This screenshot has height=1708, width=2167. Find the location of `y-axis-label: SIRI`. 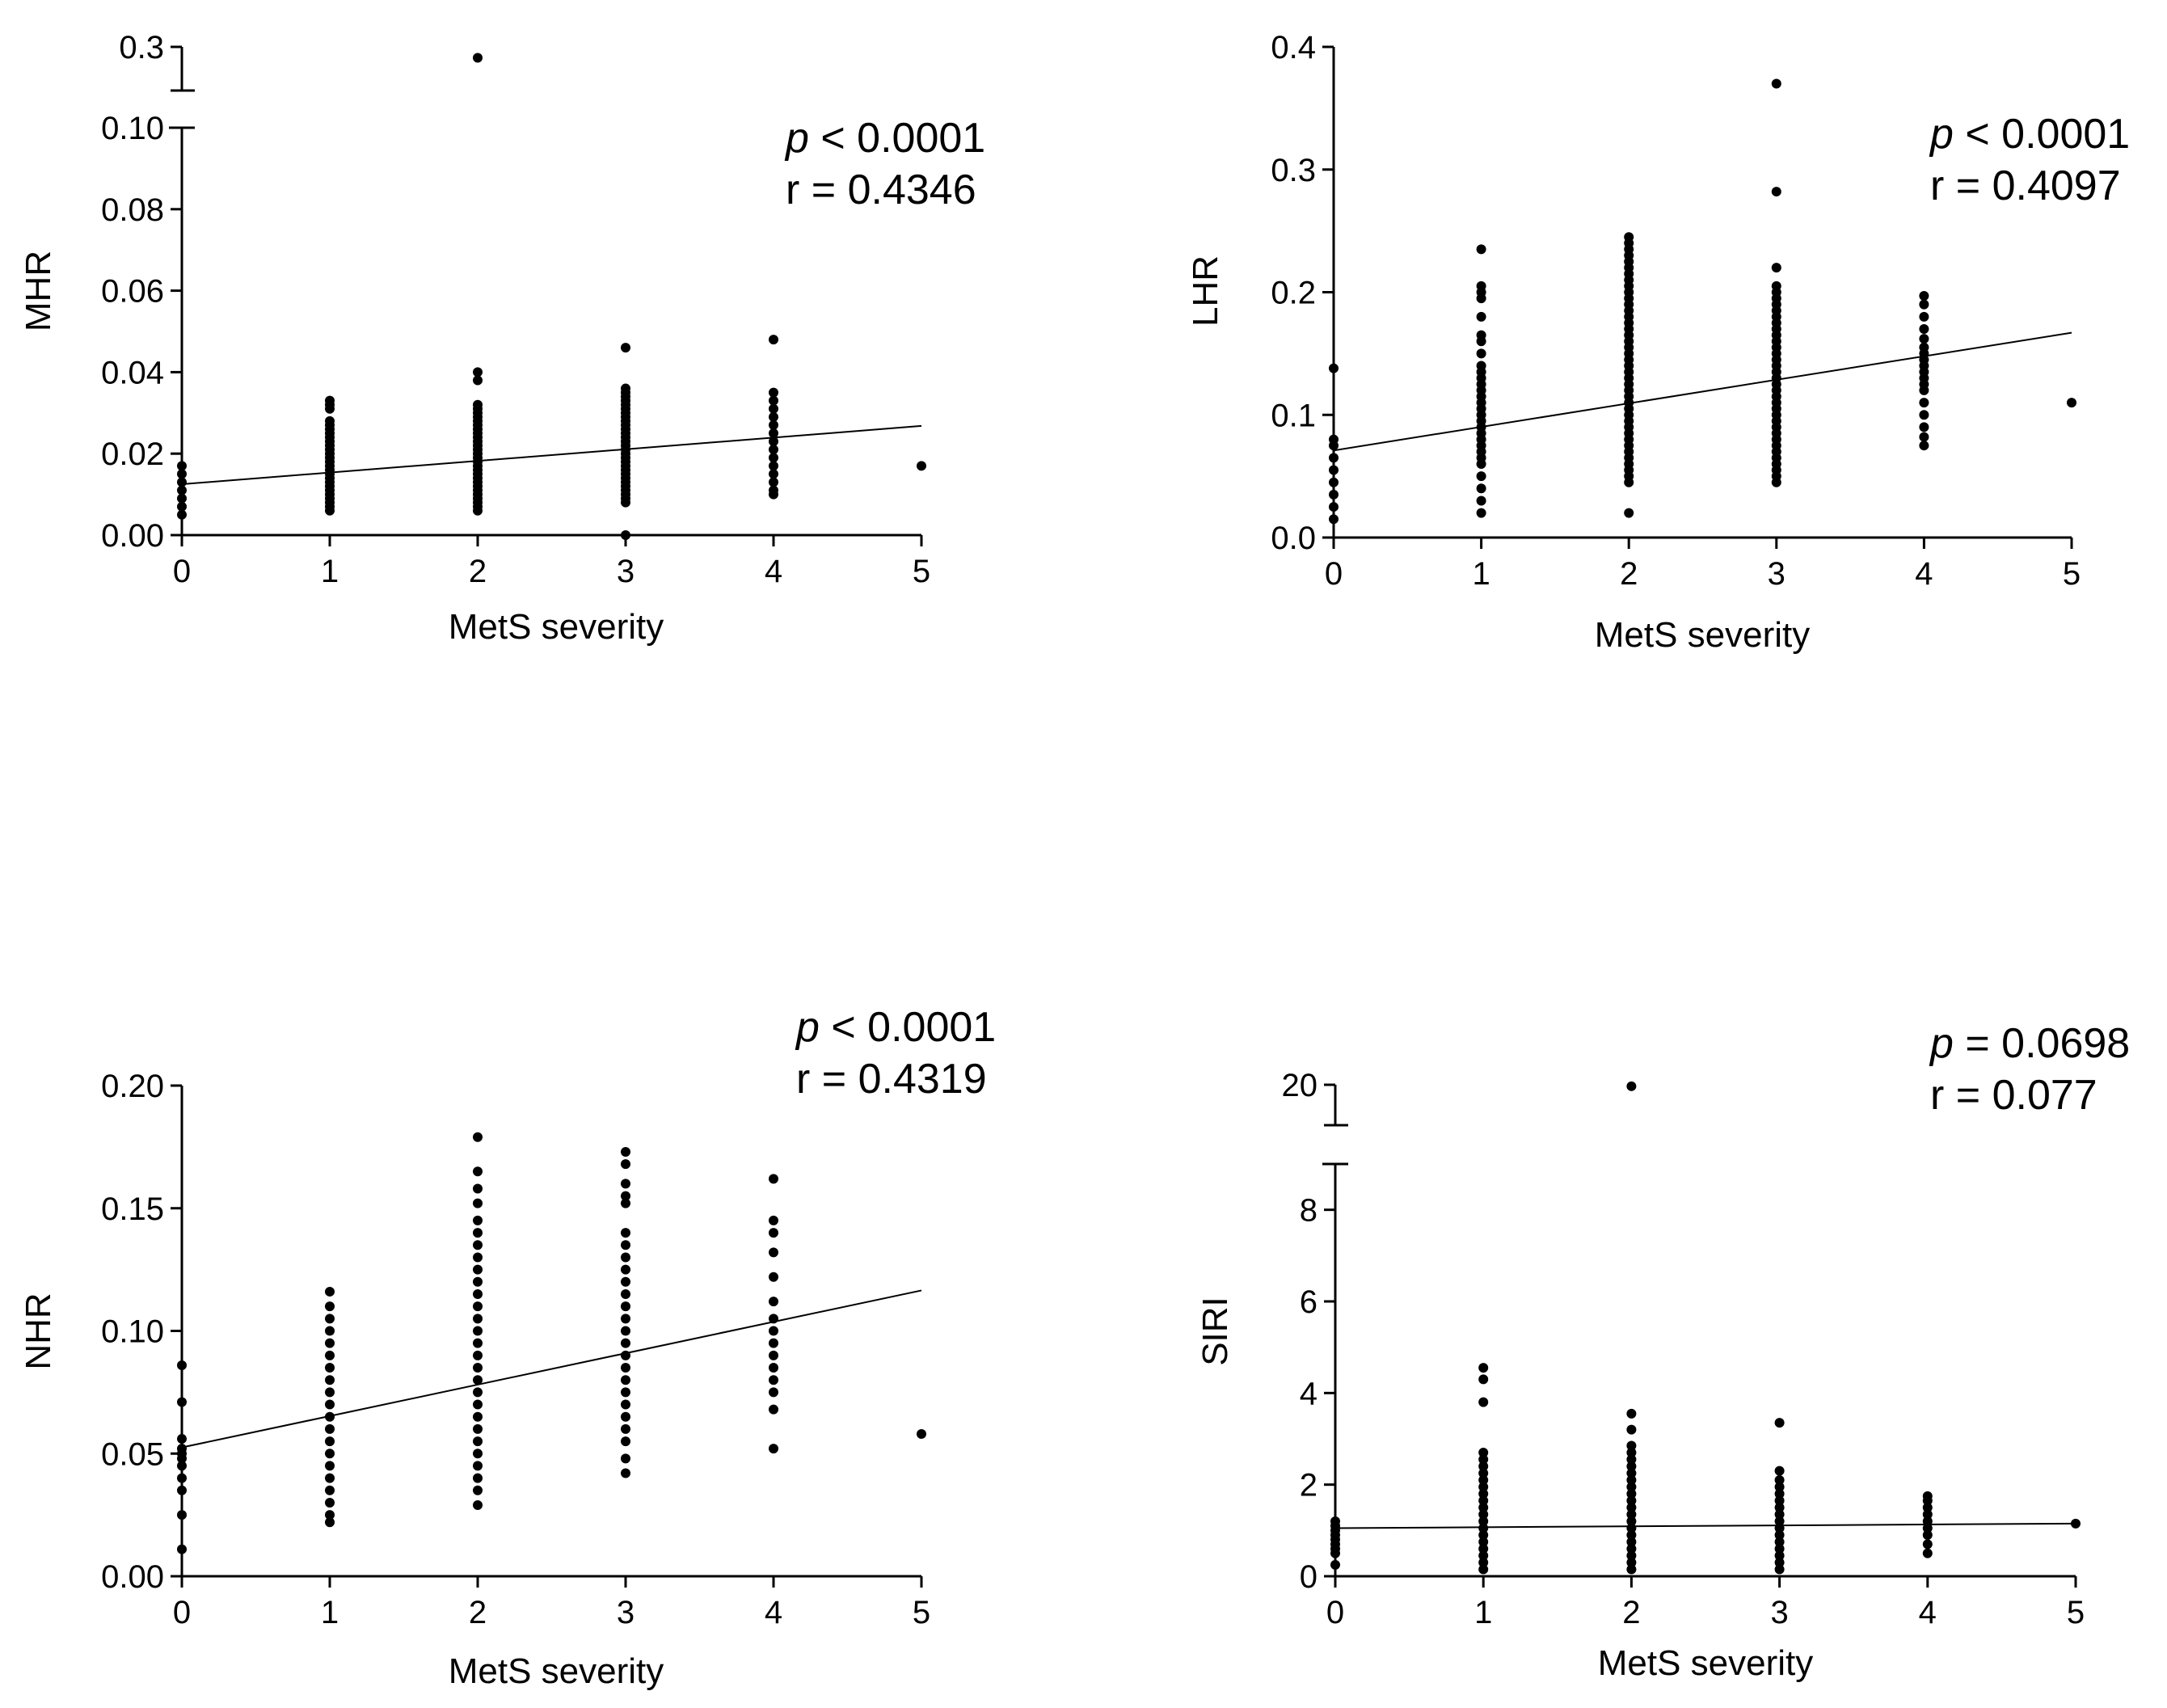

y-axis-label: SIRI is located at coordinates (1215, 1331).